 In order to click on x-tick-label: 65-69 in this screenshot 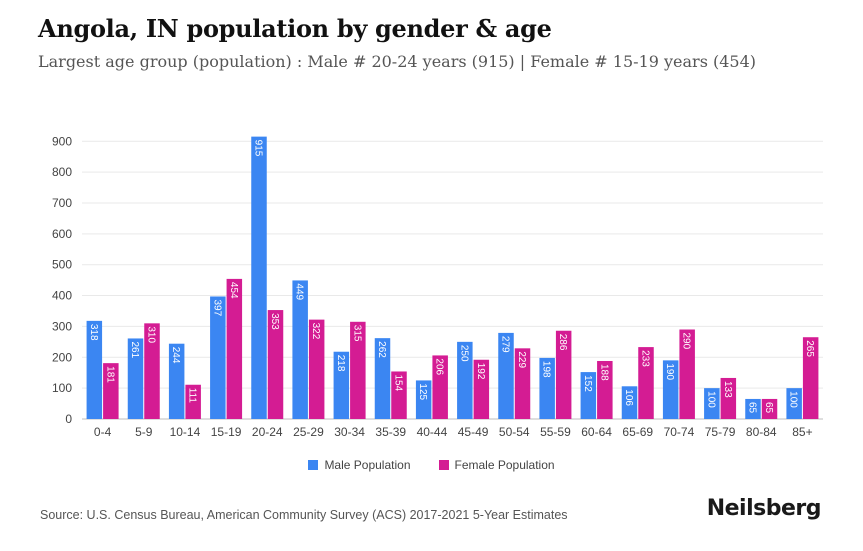, I will do `click(637, 432)`.